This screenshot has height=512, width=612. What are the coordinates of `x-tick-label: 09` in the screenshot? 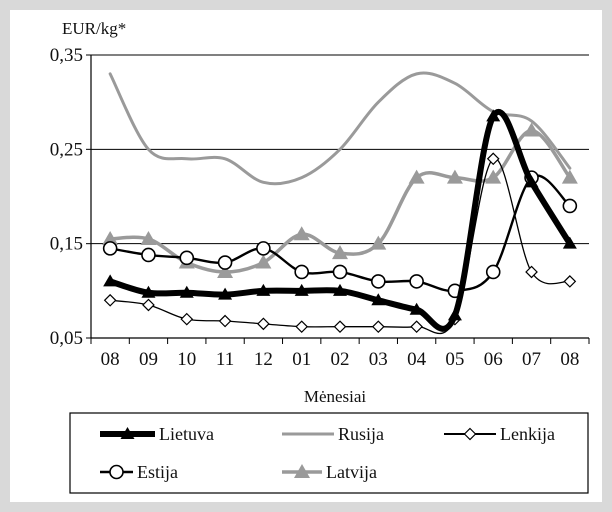 It's located at (148, 359).